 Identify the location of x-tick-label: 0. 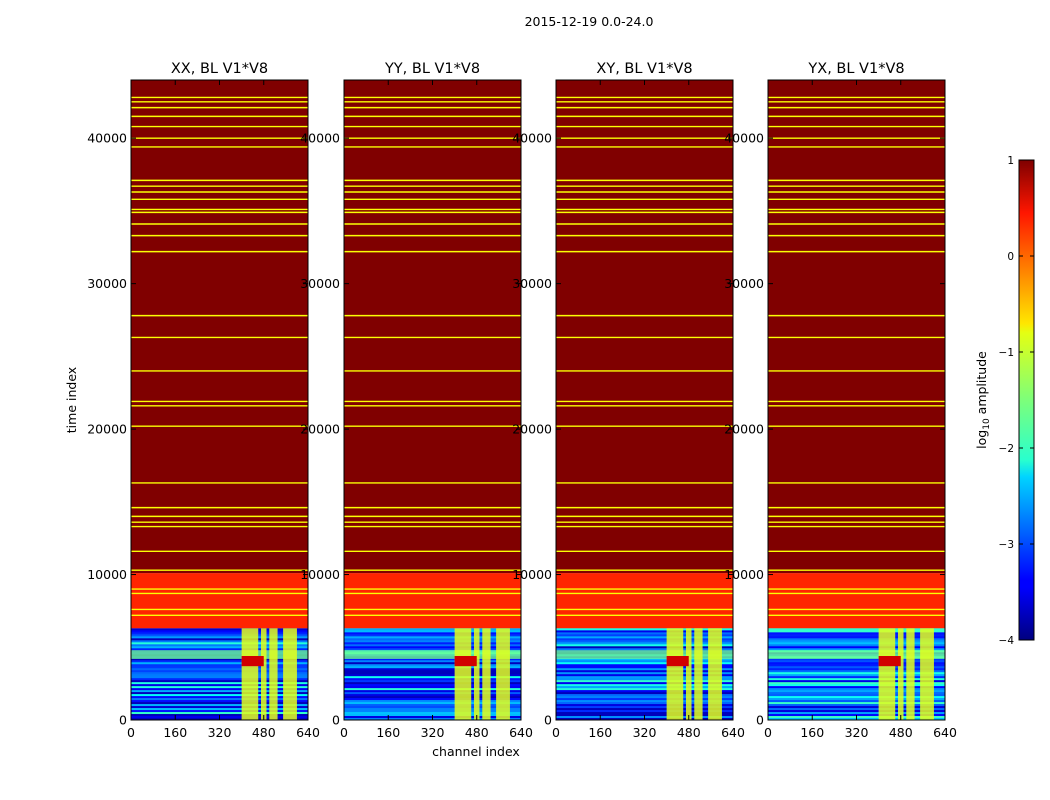
(556, 732).